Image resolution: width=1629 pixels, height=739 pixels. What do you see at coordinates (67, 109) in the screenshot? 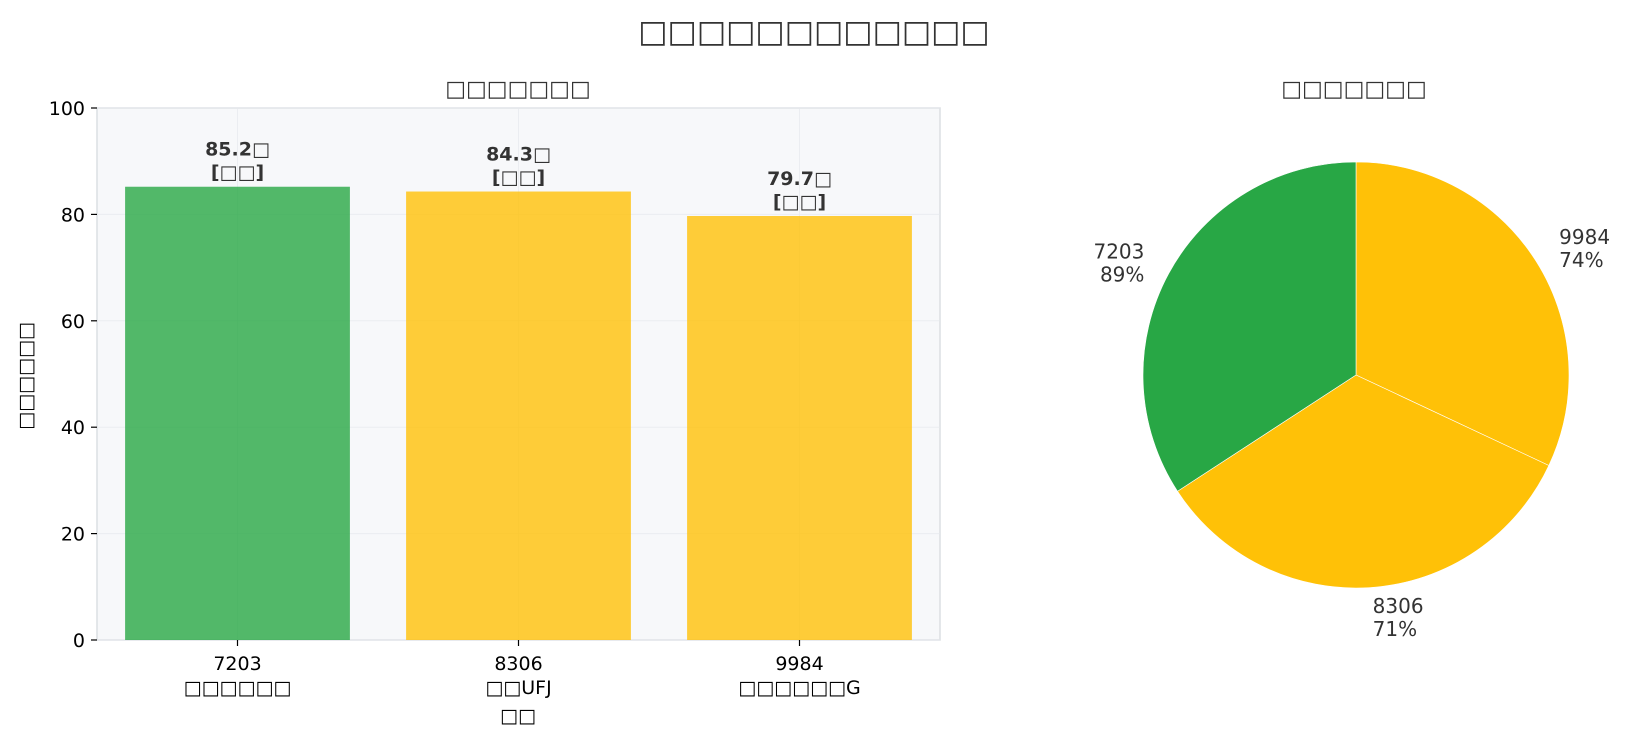
I see `y-tick-label: 100` at bounding box center [67, 109].